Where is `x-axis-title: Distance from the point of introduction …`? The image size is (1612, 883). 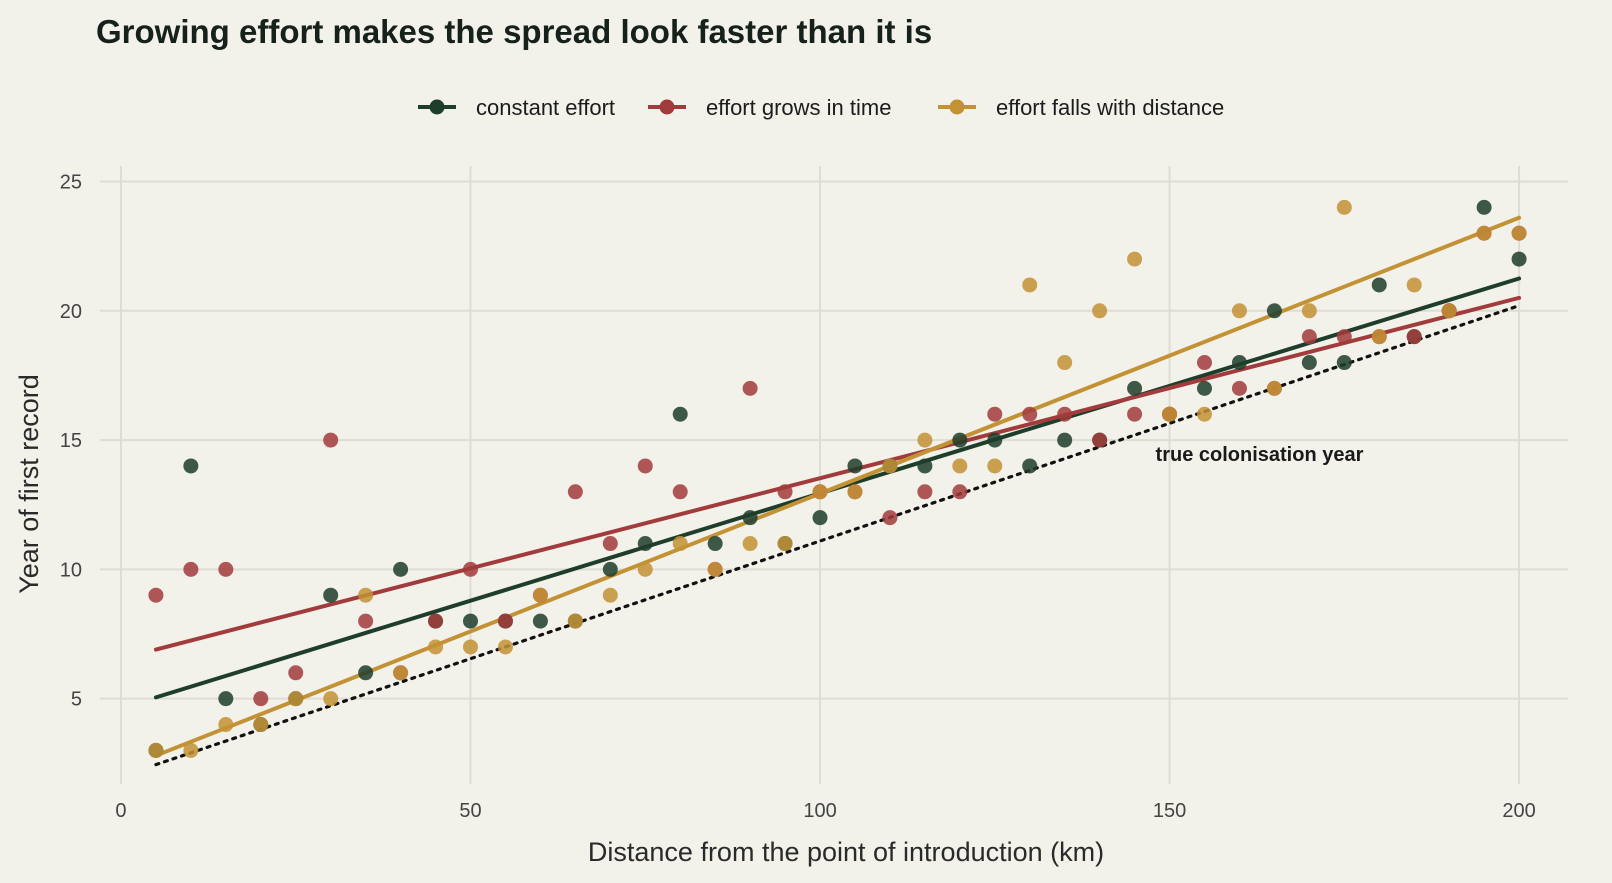 x-axis-title: Distance from the point of introduction … is located at coordinates (846, 852).